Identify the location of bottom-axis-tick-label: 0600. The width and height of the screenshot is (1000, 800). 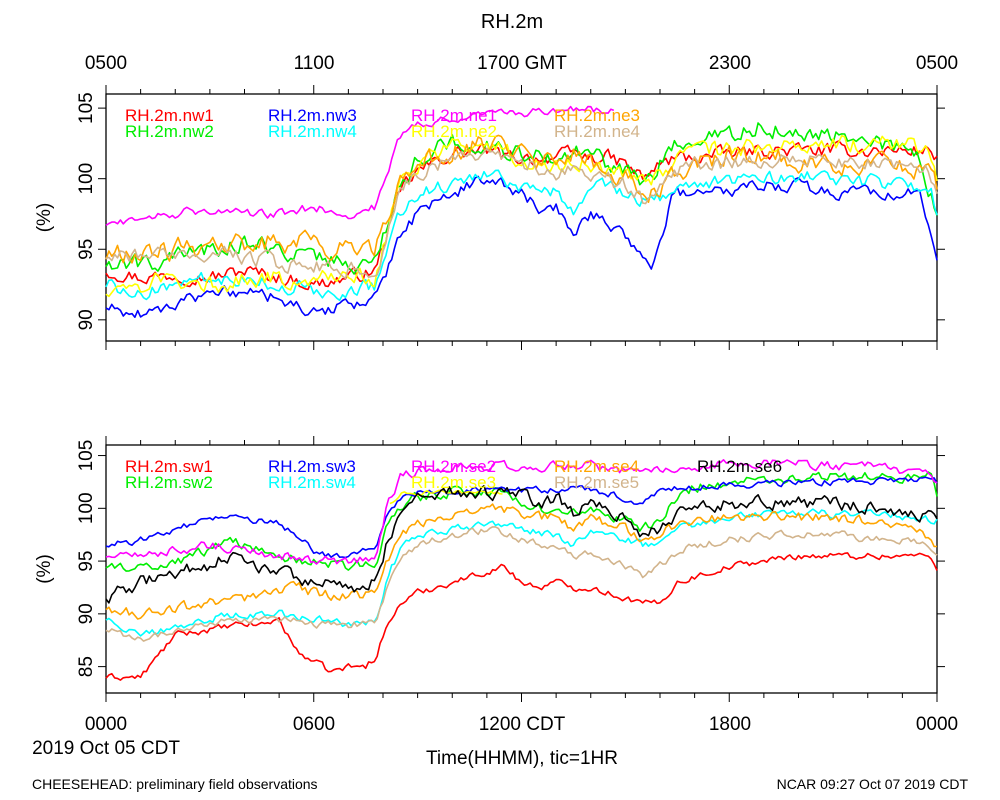
(314, 724).